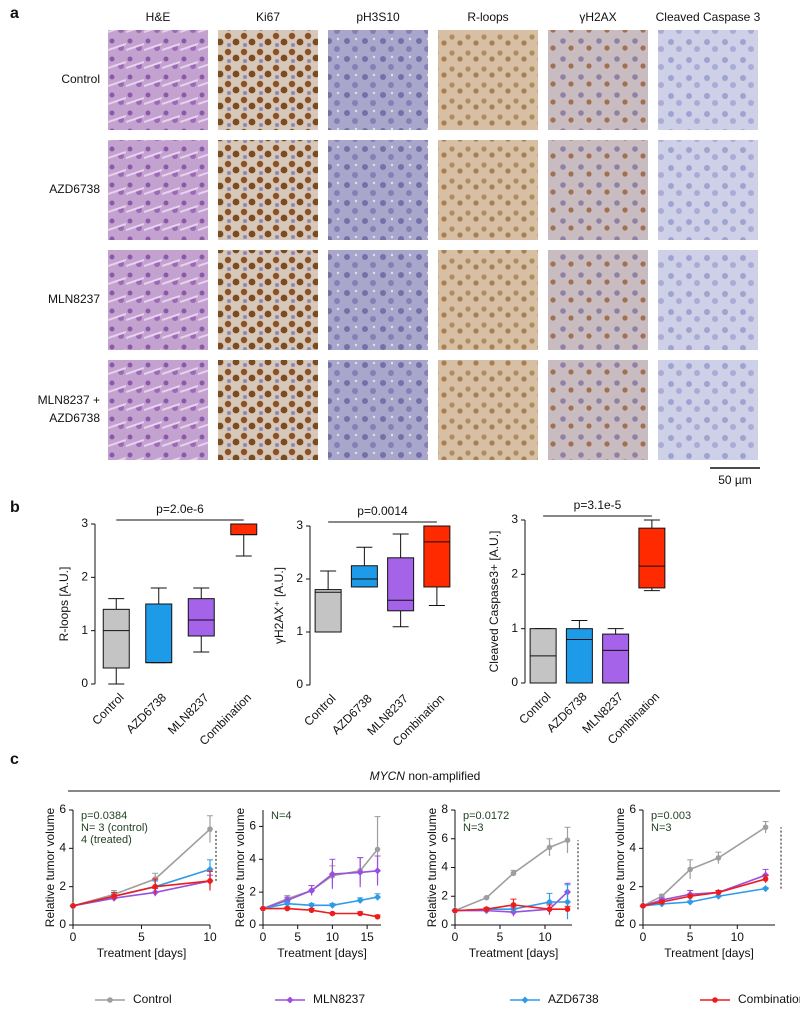 Image resolution: width=800 pixels, height=1017 pixels. What do you see at coordinates (708, 17) in the screenshot?
I see `column-header: Cleaved Caspase 3` at bounding box center [708, 17].